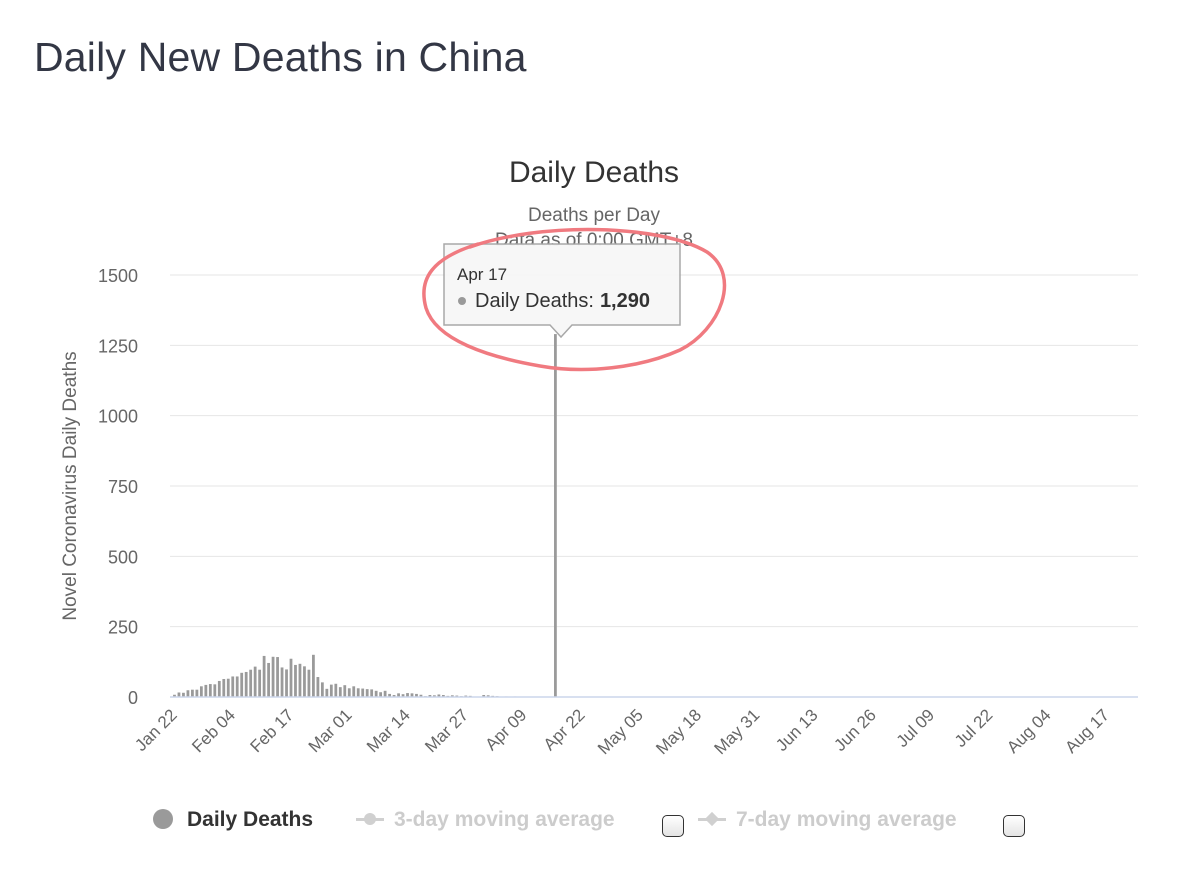 The width and height of the screenshot is (1200, 879). What do you see at coordinates (233, 820) in the screenshot?
I see `legend-item-daily-deaths: Daily Deaths` at bounding box center [233, 820].